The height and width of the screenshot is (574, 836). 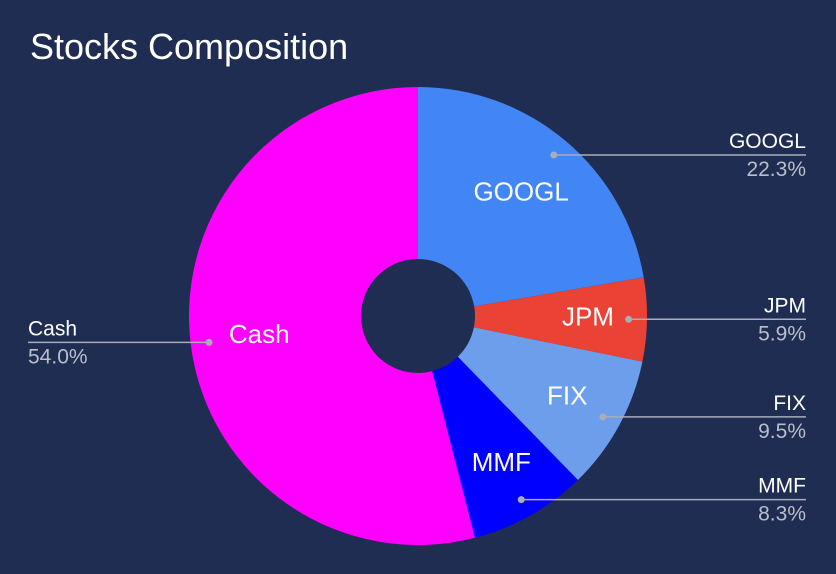 What do you see at coordinates (767, 141) in the screenshot?
I see `callout-name-googl: GOOGL` at bounding box center [767, 141].